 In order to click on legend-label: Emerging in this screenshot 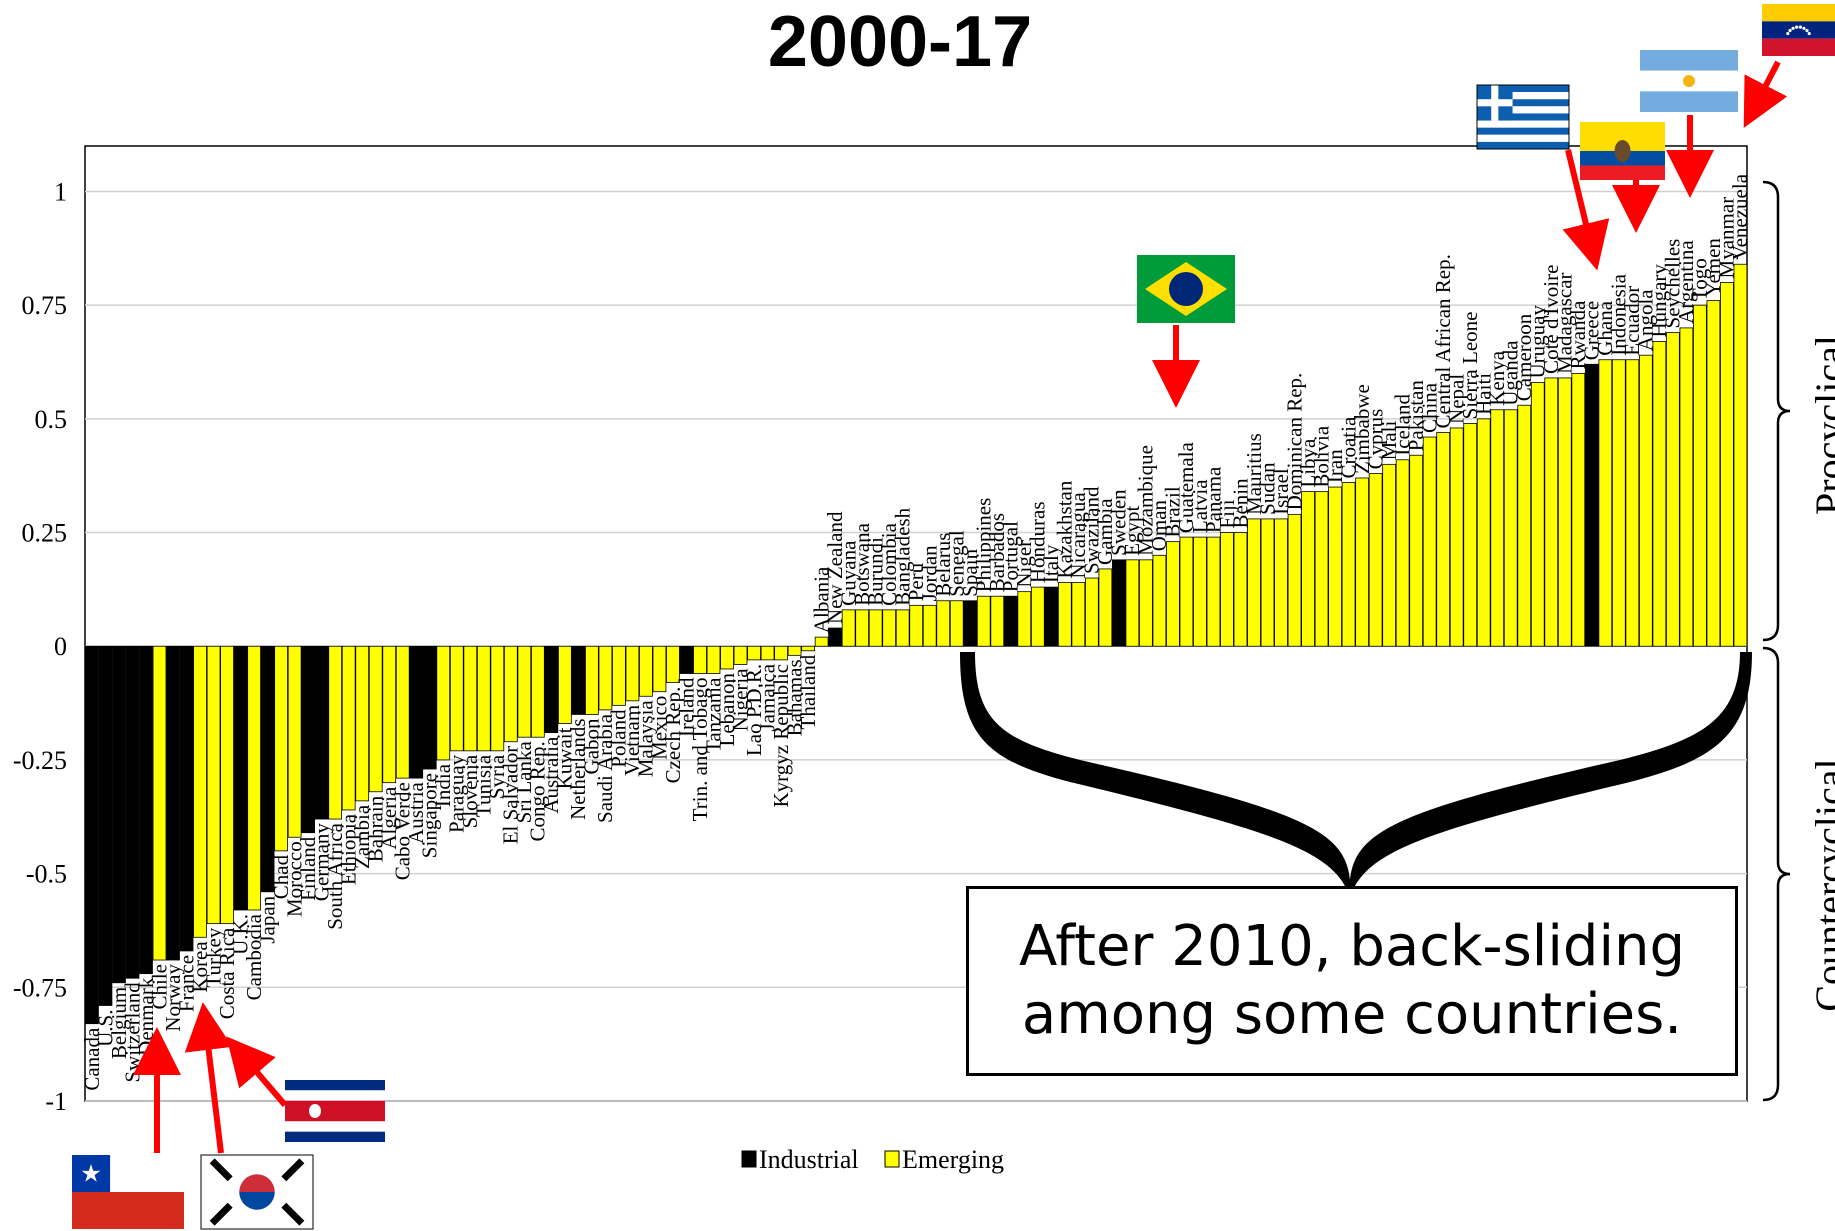, I will do `click(953, 1159)`.